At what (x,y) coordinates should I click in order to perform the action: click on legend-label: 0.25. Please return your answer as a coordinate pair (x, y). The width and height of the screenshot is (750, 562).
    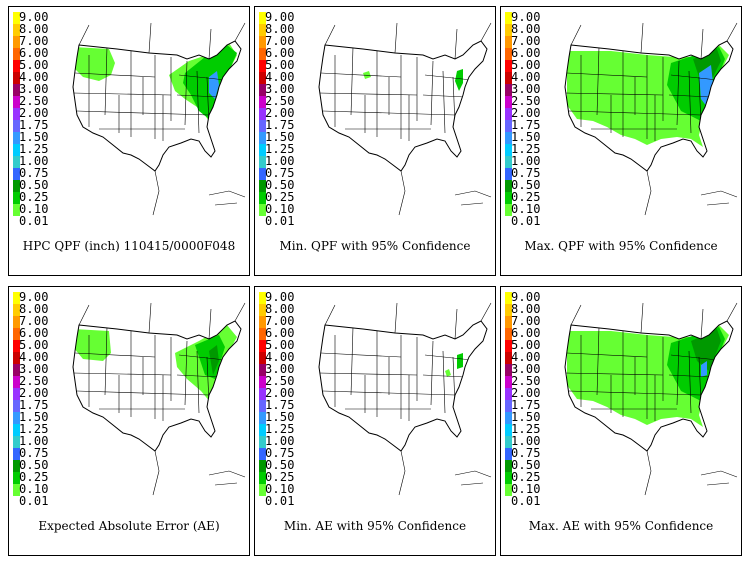
    Looking at the image, I should click on (34, 477).